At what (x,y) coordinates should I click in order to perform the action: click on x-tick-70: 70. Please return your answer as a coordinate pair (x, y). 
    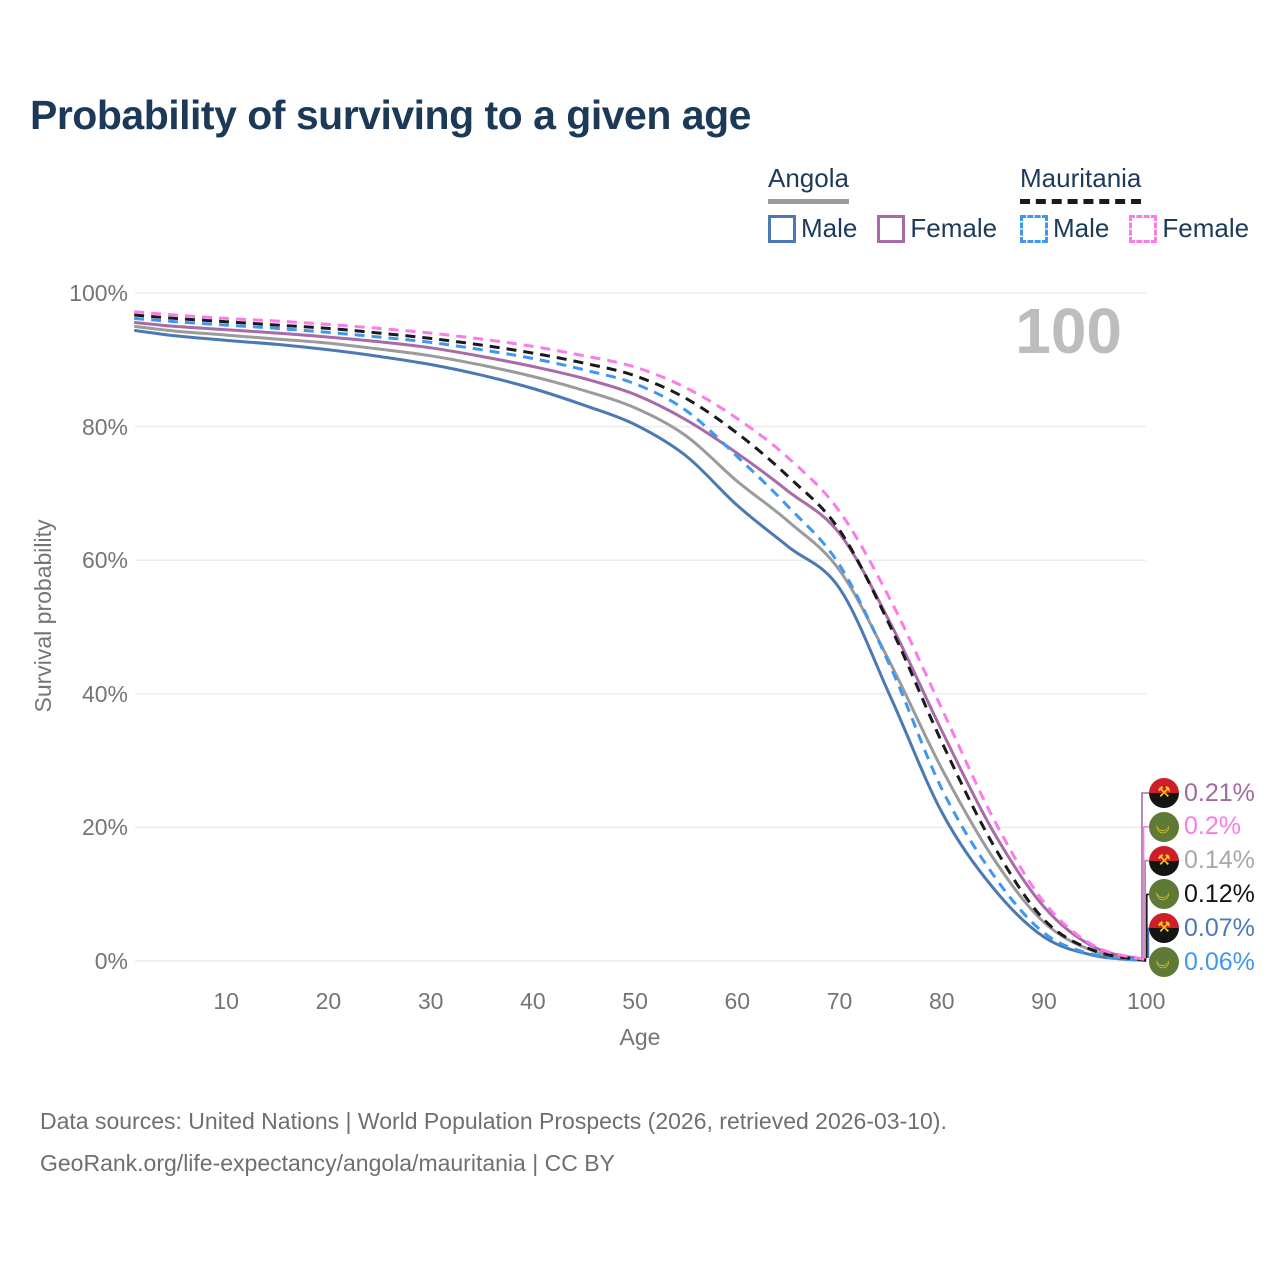
    Looking at the image, I should click on (839, 1001).